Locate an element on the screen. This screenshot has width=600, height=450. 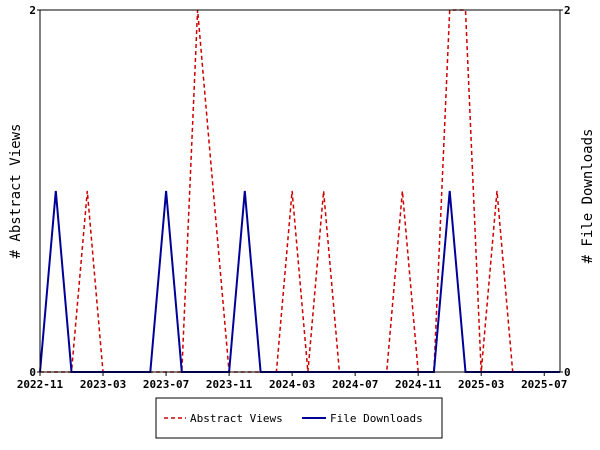
right-tick-label: 2 is located at coordinates (567, 10).